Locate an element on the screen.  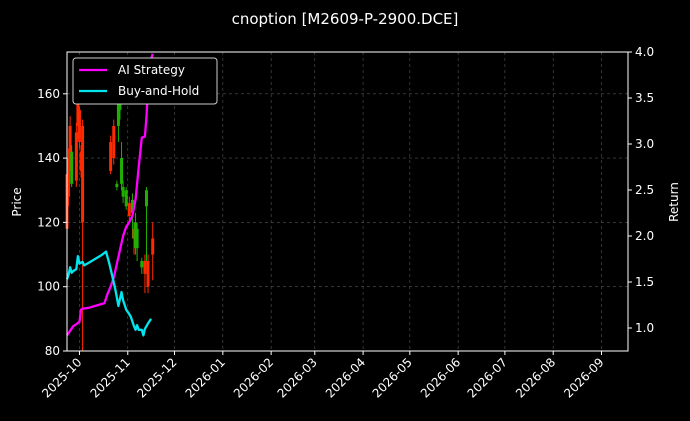
y-tick-label-left: 100 is located at coordinates (48, 287).